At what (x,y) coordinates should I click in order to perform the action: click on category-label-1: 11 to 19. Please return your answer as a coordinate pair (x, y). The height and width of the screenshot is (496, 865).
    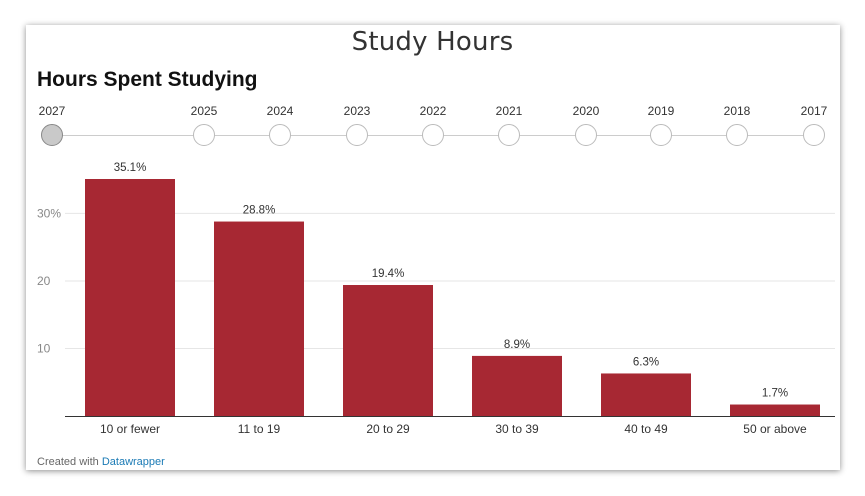
    Looking at the image, I should click on (259, 429).